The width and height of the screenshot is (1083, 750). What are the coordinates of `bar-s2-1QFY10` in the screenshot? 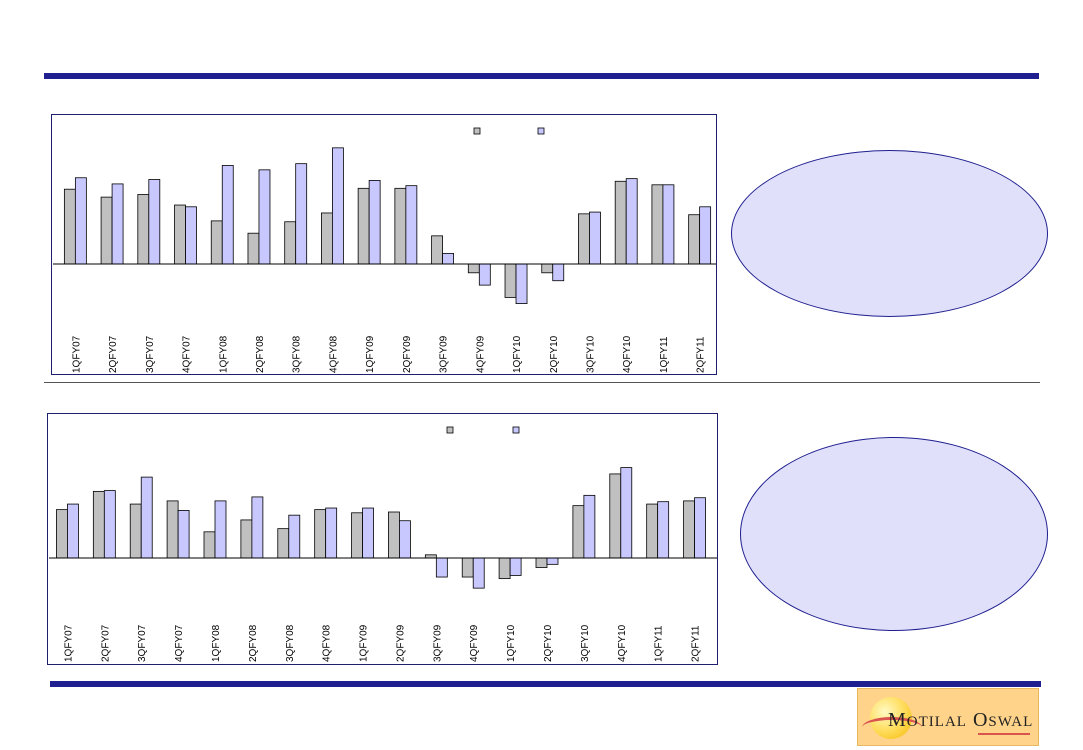 It's located at (515, 566).